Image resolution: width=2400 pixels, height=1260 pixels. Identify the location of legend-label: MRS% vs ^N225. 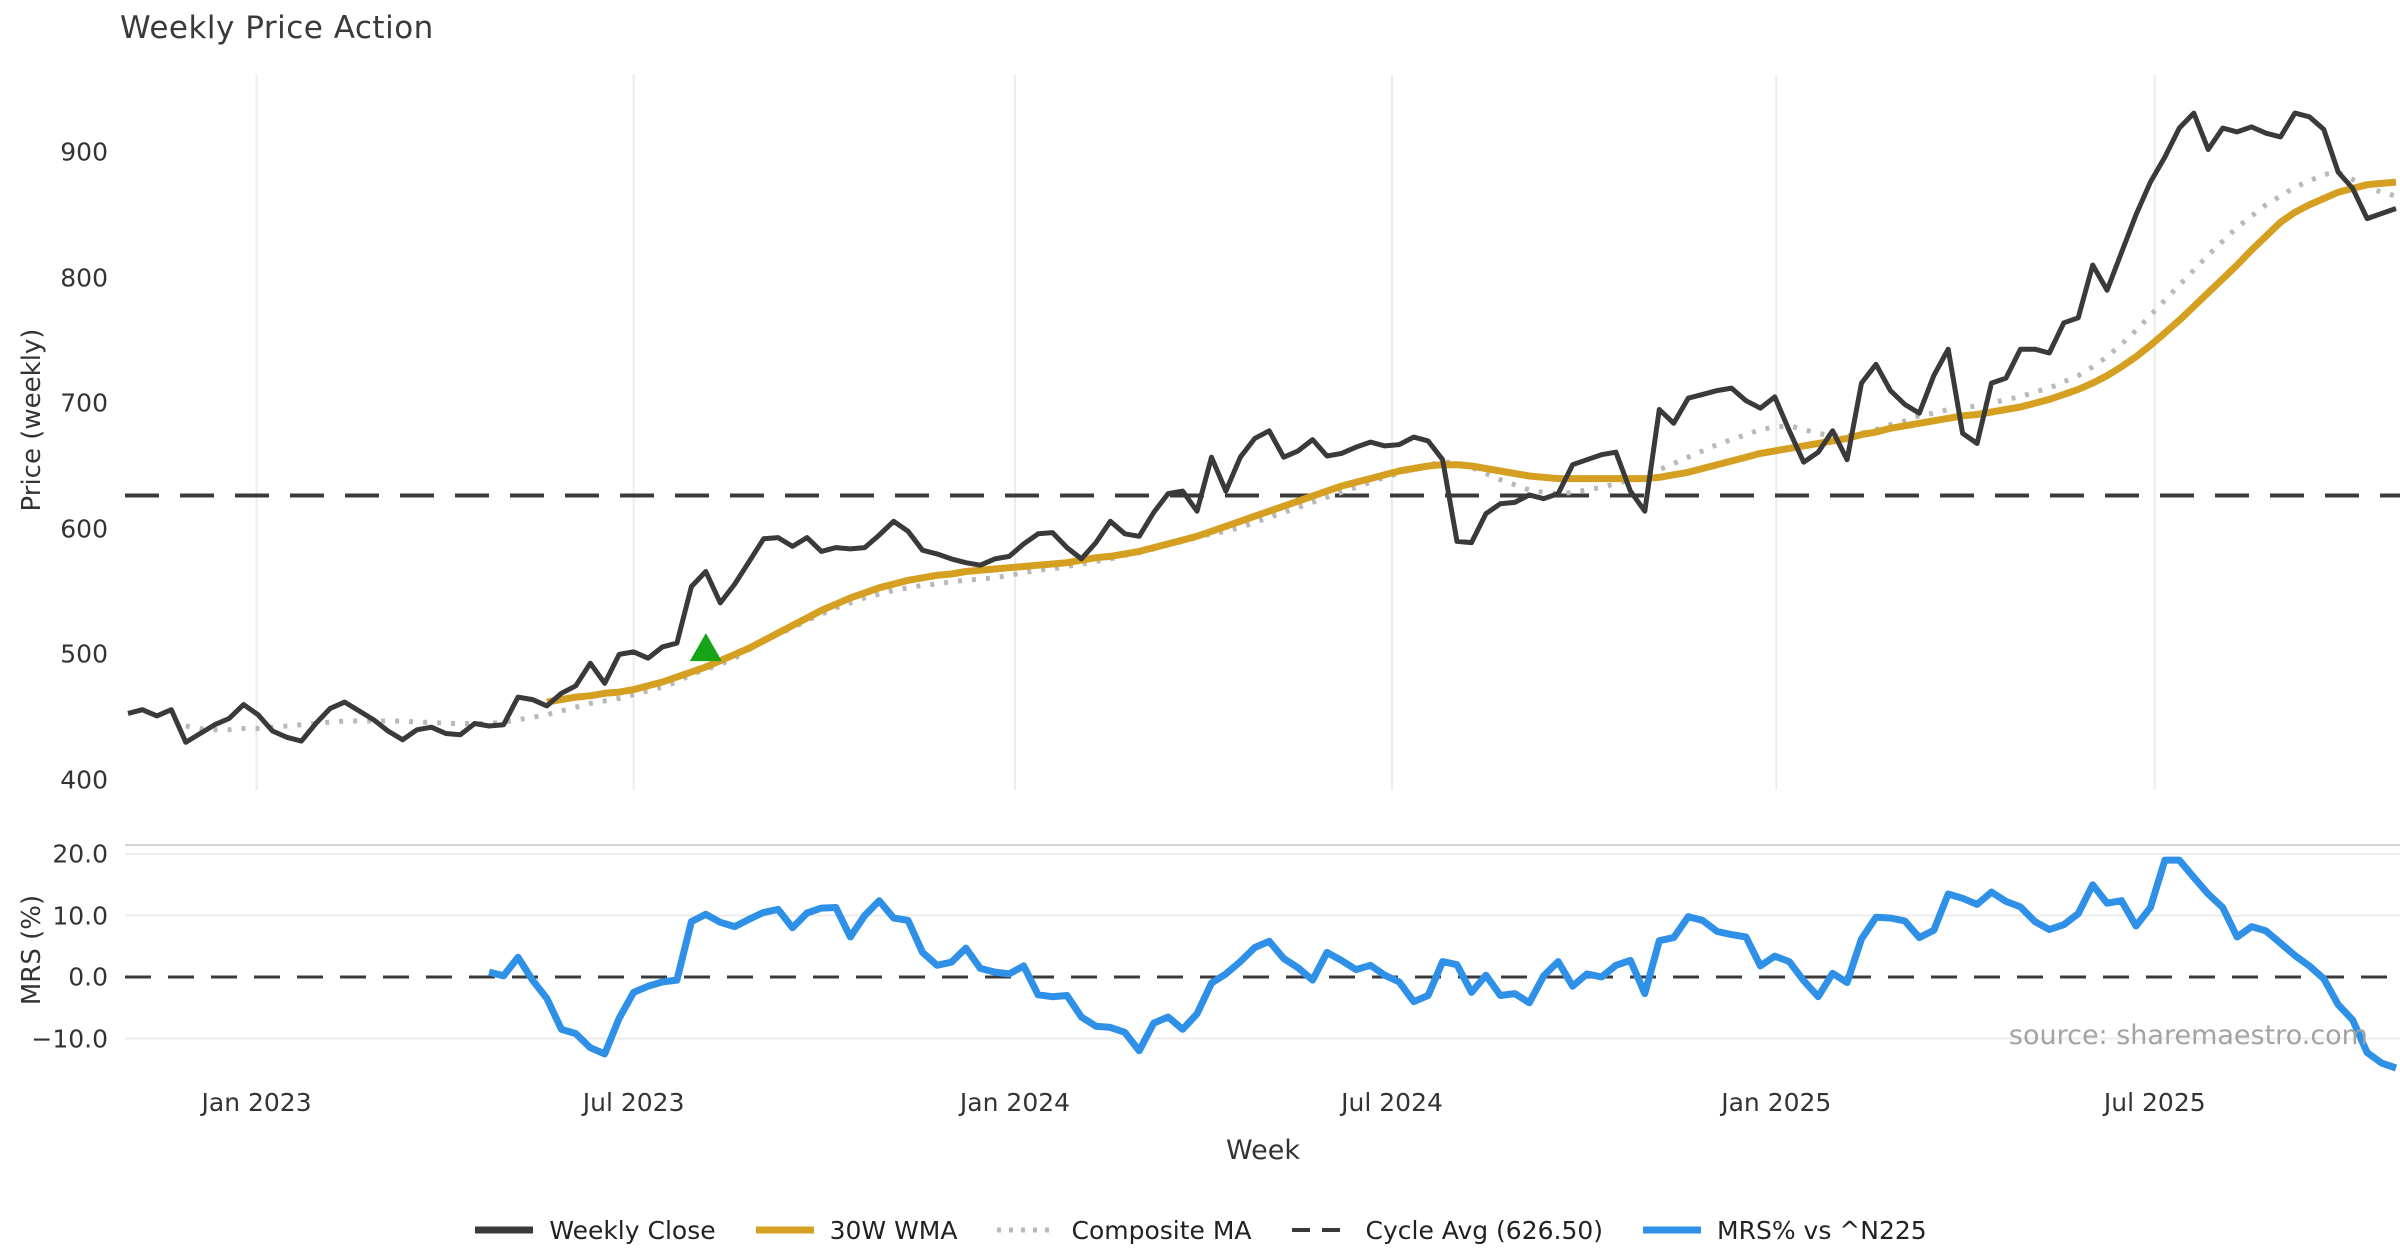
(1822, 1230).